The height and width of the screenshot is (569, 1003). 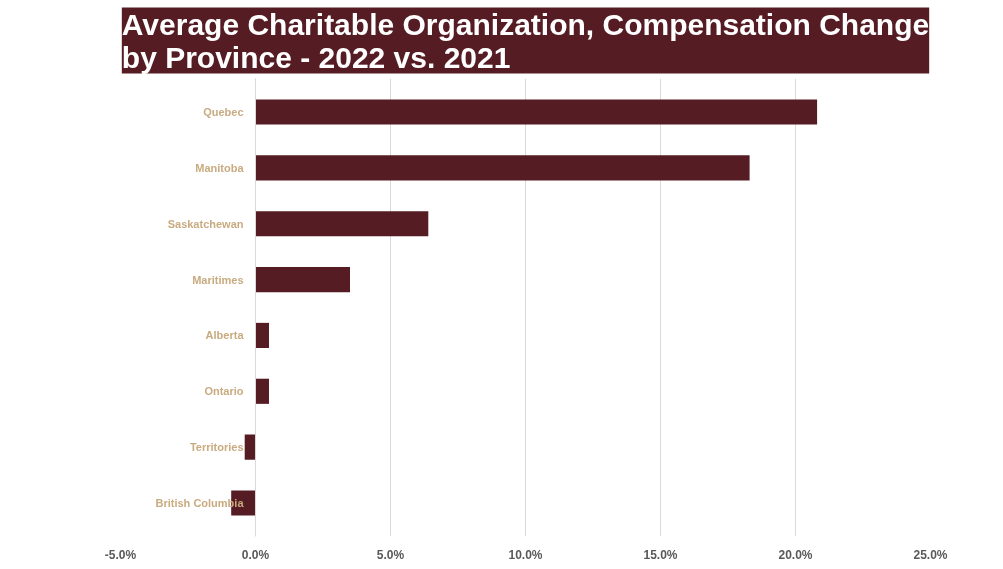 I want to click on y-tick-label: Alberta, so click(x=225, y=335).